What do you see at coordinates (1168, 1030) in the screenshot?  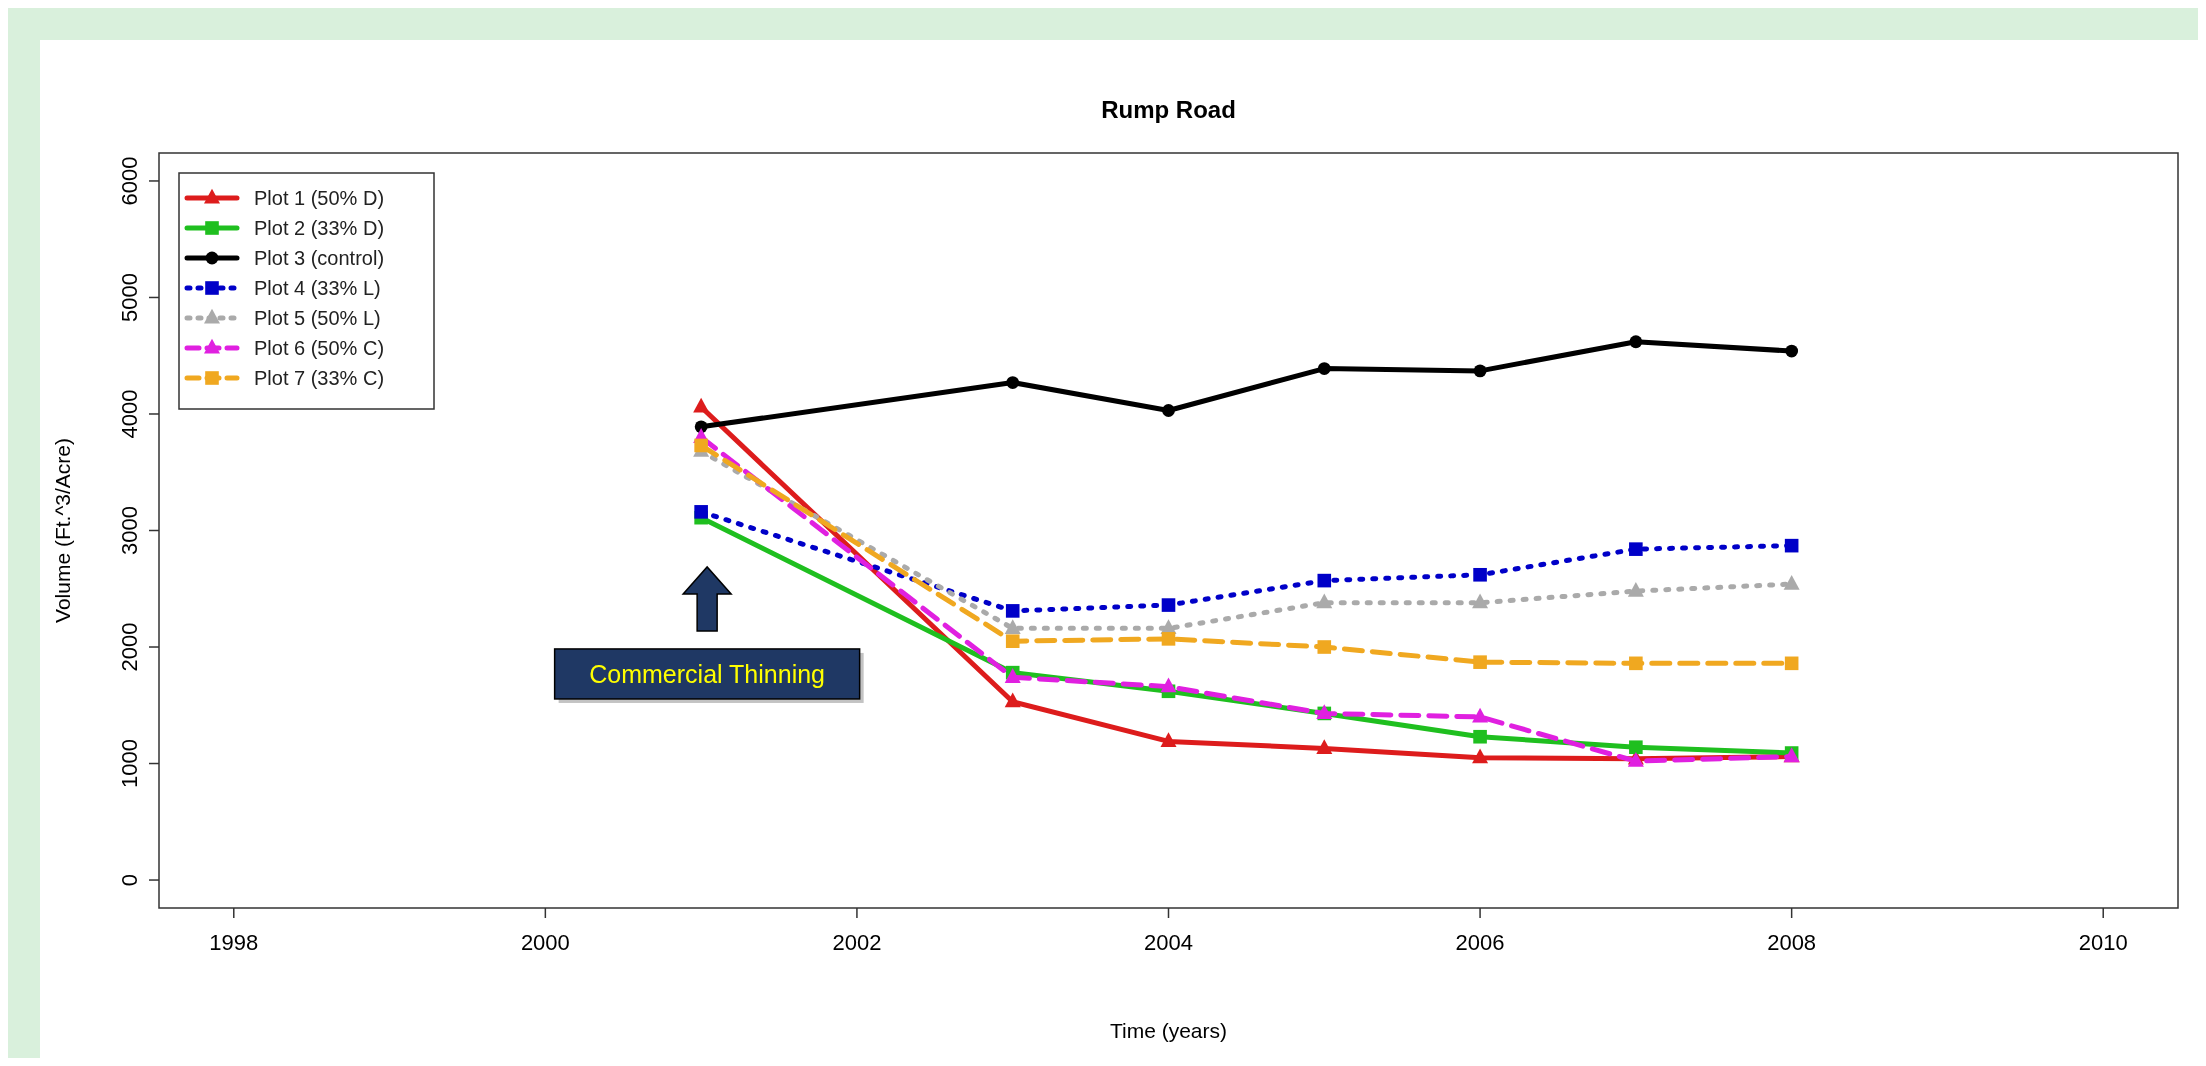 I see `x-axis-title: Time (years)` at bounding box center [1168, 1030].